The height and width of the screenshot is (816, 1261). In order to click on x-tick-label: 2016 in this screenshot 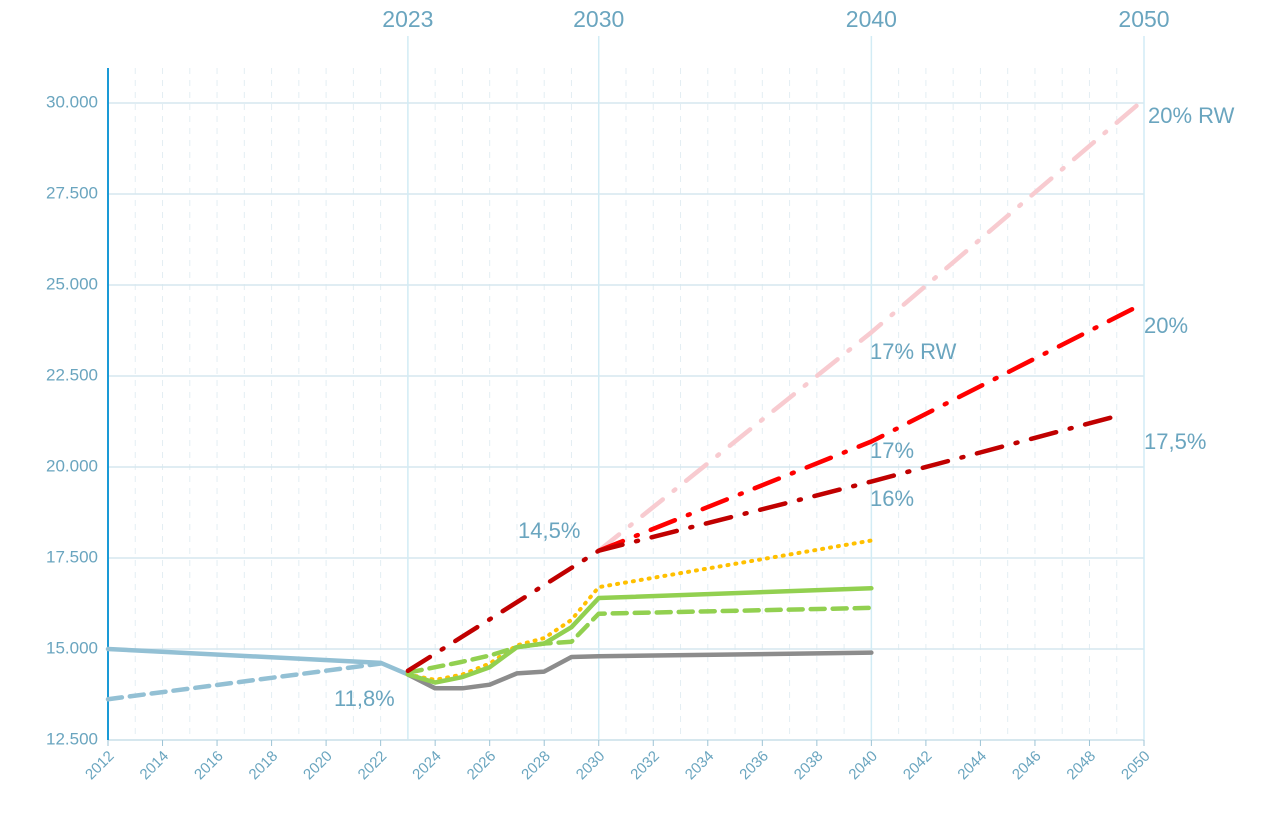, I will do `click(209, 766)`.